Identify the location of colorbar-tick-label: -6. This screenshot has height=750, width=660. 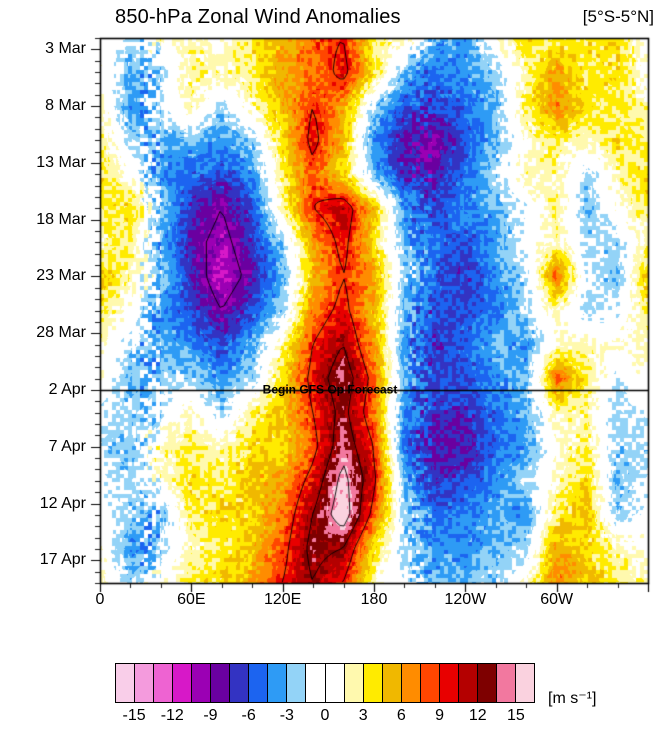
(248, 715).